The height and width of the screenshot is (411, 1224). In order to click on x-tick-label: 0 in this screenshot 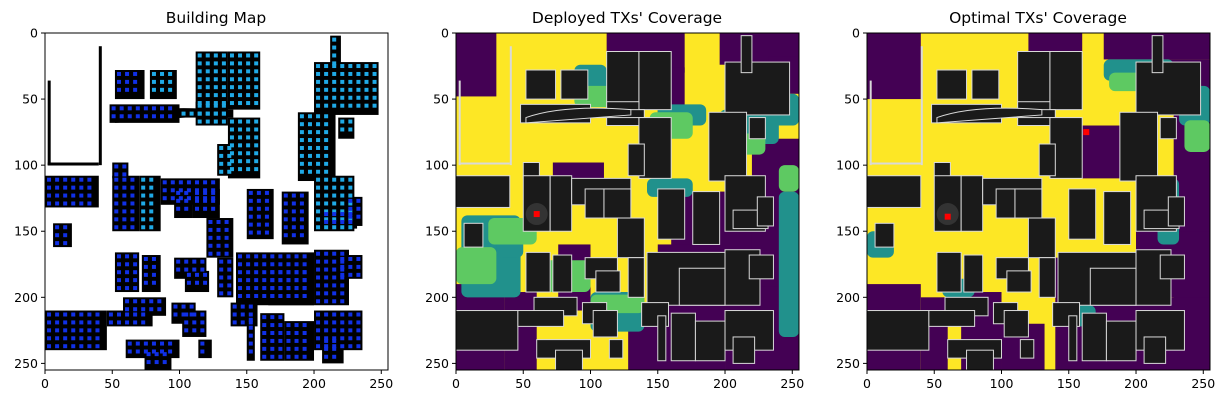, I will do `click(867, 383)`.